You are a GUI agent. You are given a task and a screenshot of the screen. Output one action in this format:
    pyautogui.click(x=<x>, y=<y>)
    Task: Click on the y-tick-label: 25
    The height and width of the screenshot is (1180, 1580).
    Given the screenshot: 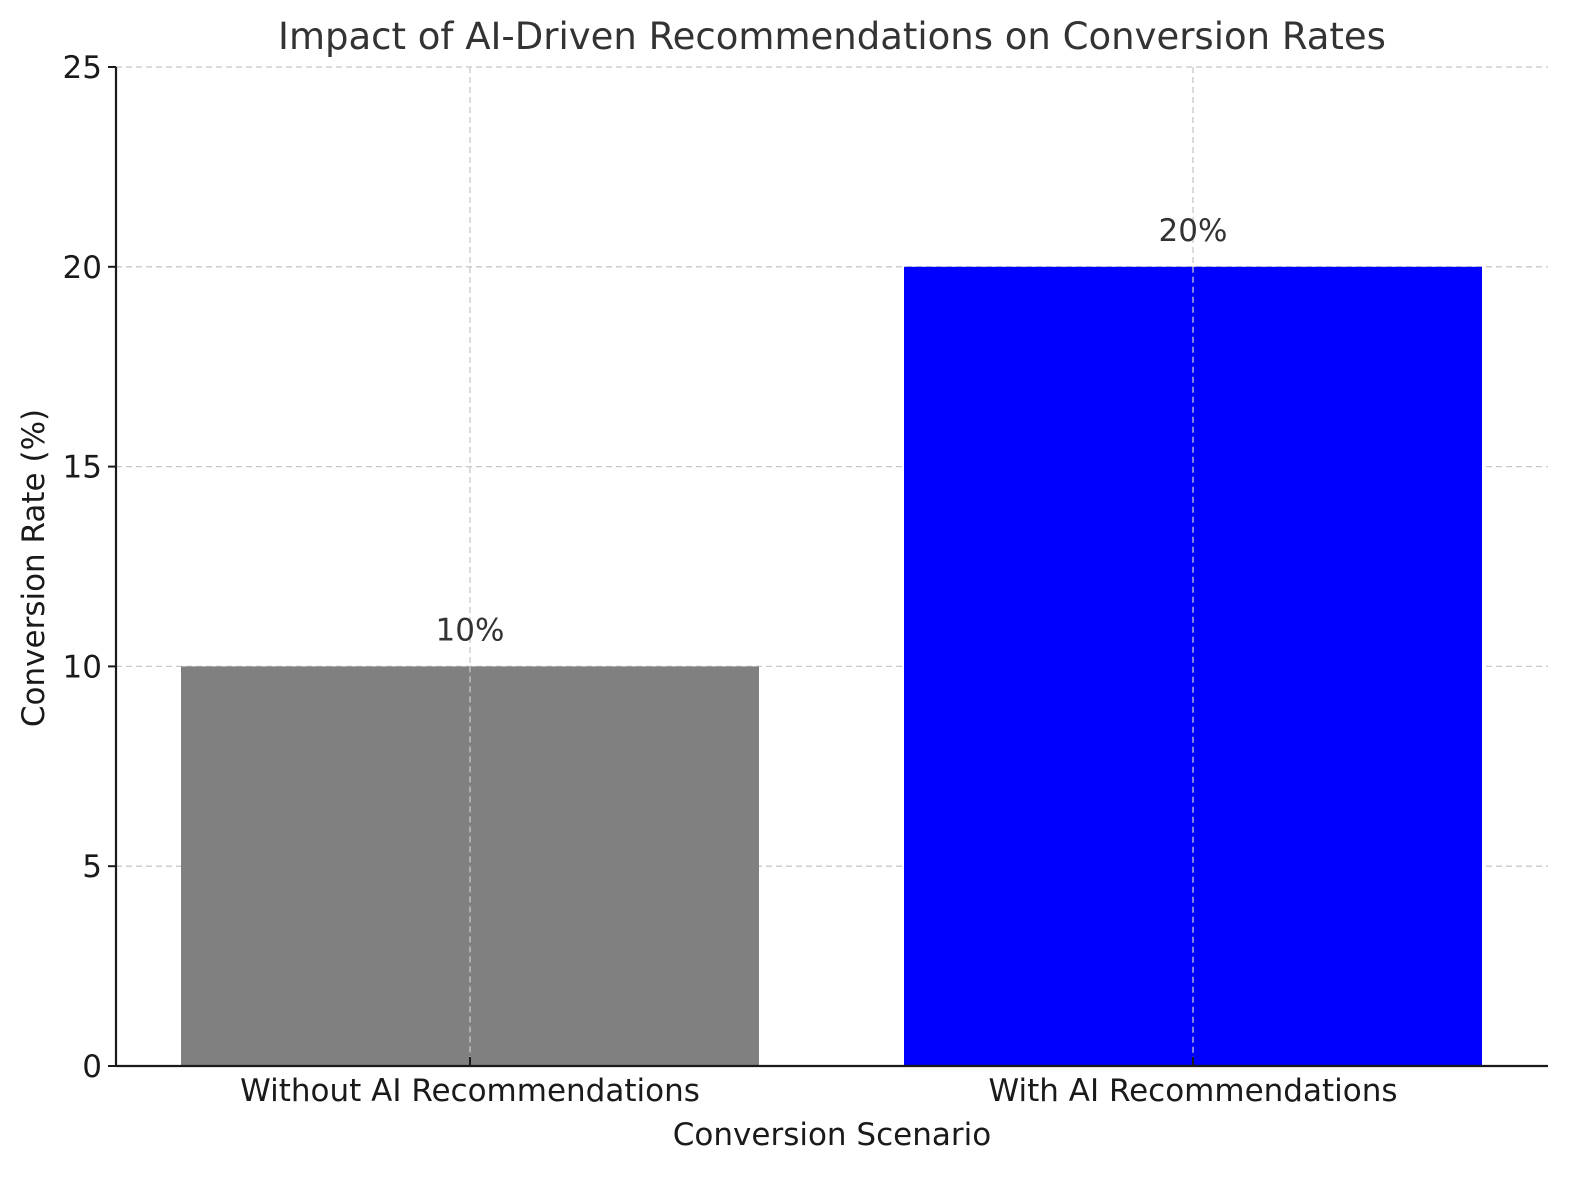 What is the action you would take?
    pyautogui.click(x=82, y=68)
    